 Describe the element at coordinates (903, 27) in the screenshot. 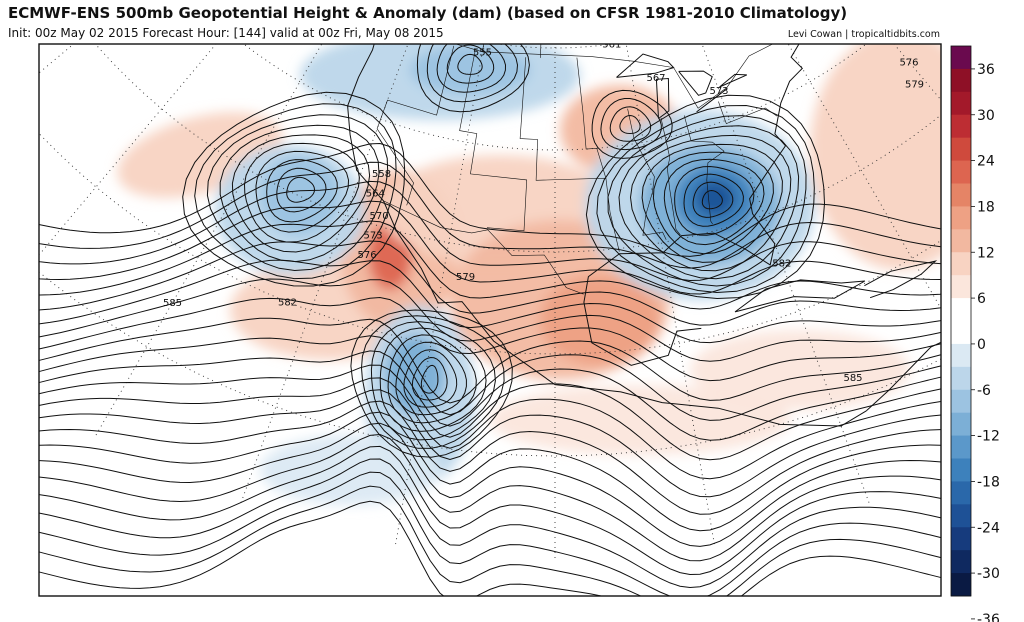

I see `contour-label: 570` at that location.